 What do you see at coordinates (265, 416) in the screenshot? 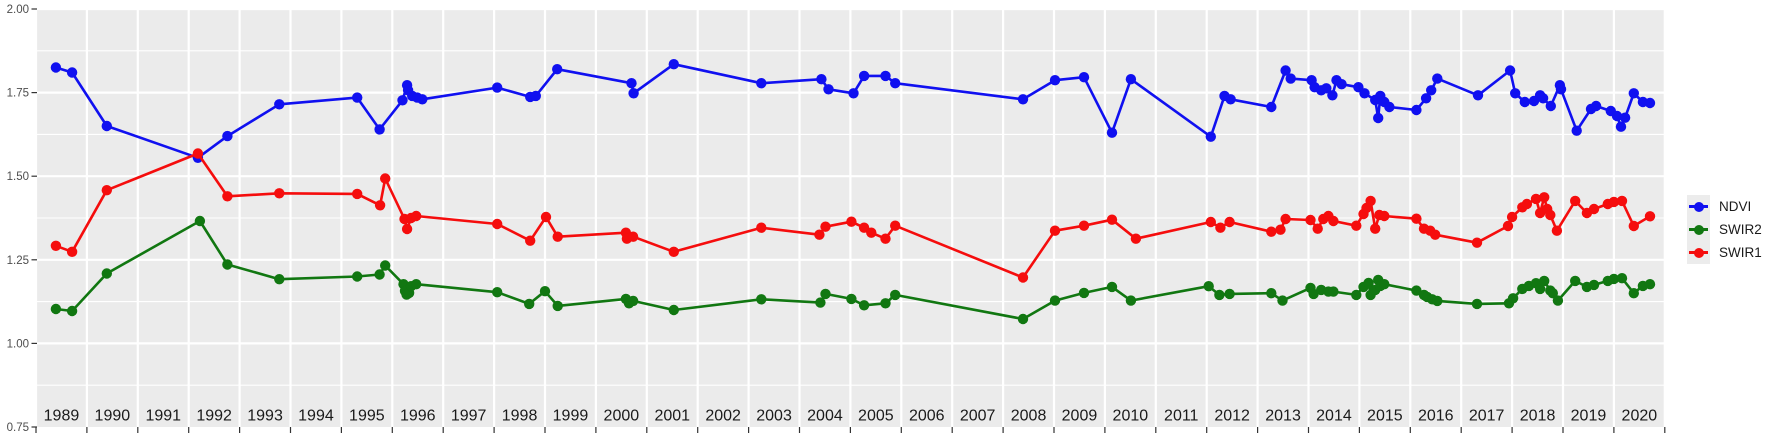
I see `x-axis-year-label: 1993` at bounding box center [265, 416].